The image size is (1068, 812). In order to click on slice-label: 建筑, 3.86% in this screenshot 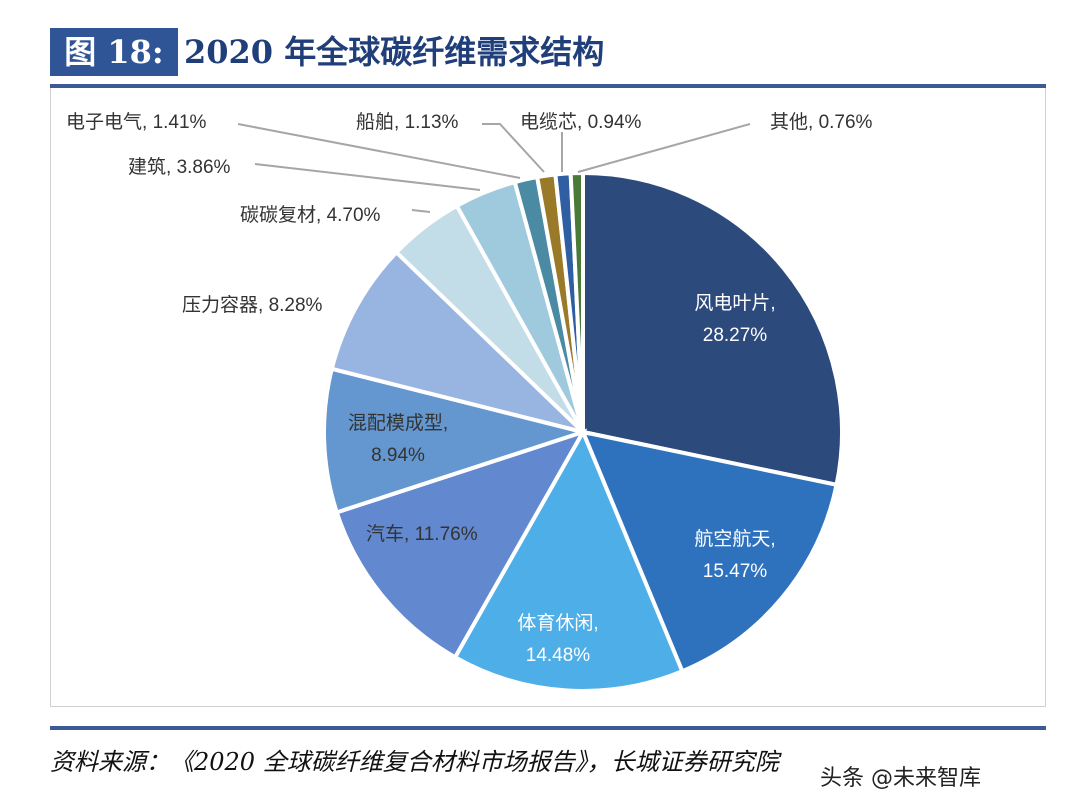, I will do `click(179, 167)`.